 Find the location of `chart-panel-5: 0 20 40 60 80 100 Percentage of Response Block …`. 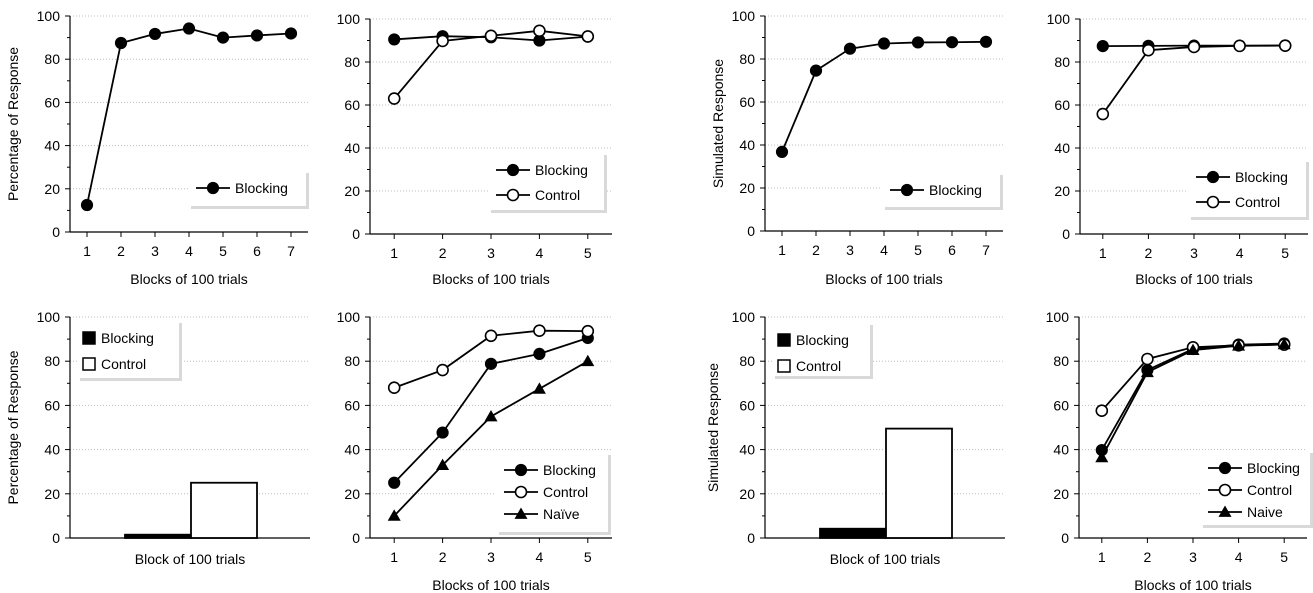

chart-panel-5: 0 20 40 60 80 100 Percentage of Response Block … is located at coordinates (157, 438).